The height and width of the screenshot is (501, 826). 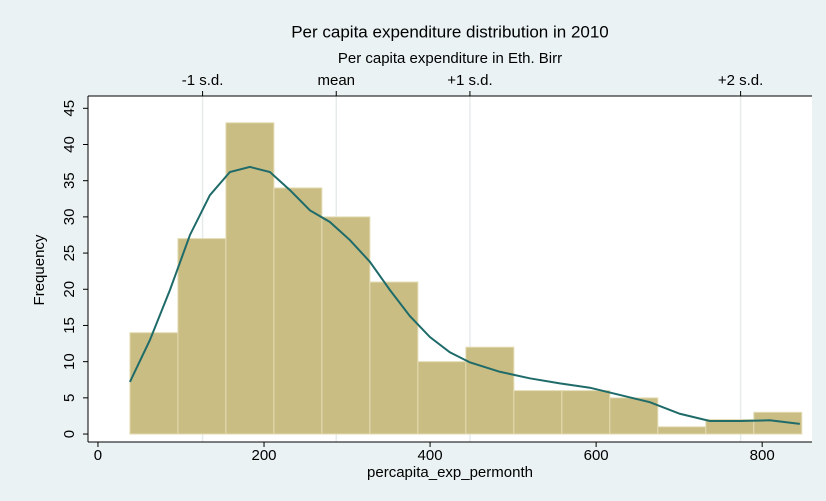 What do you see at coordinates (596, 455) in the screenshot?
I see `x-tick-label: 600` at bounding box center [596, 455].